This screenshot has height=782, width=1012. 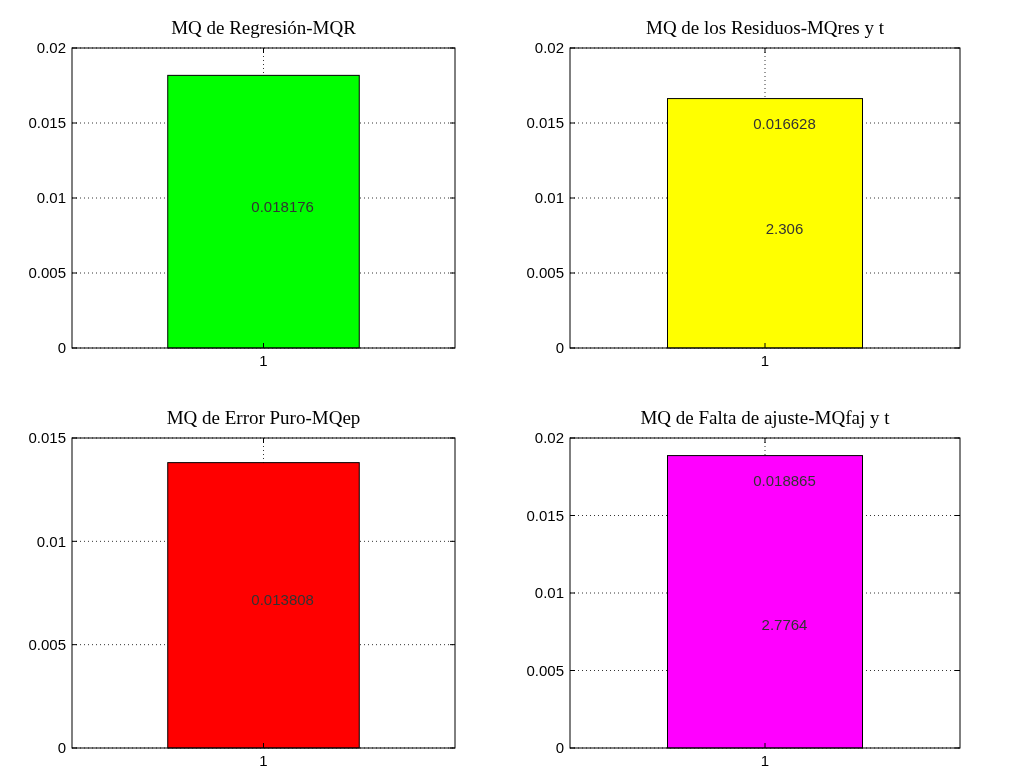 I want to click on annotation: 2.7764, so click(x=784, y=625).